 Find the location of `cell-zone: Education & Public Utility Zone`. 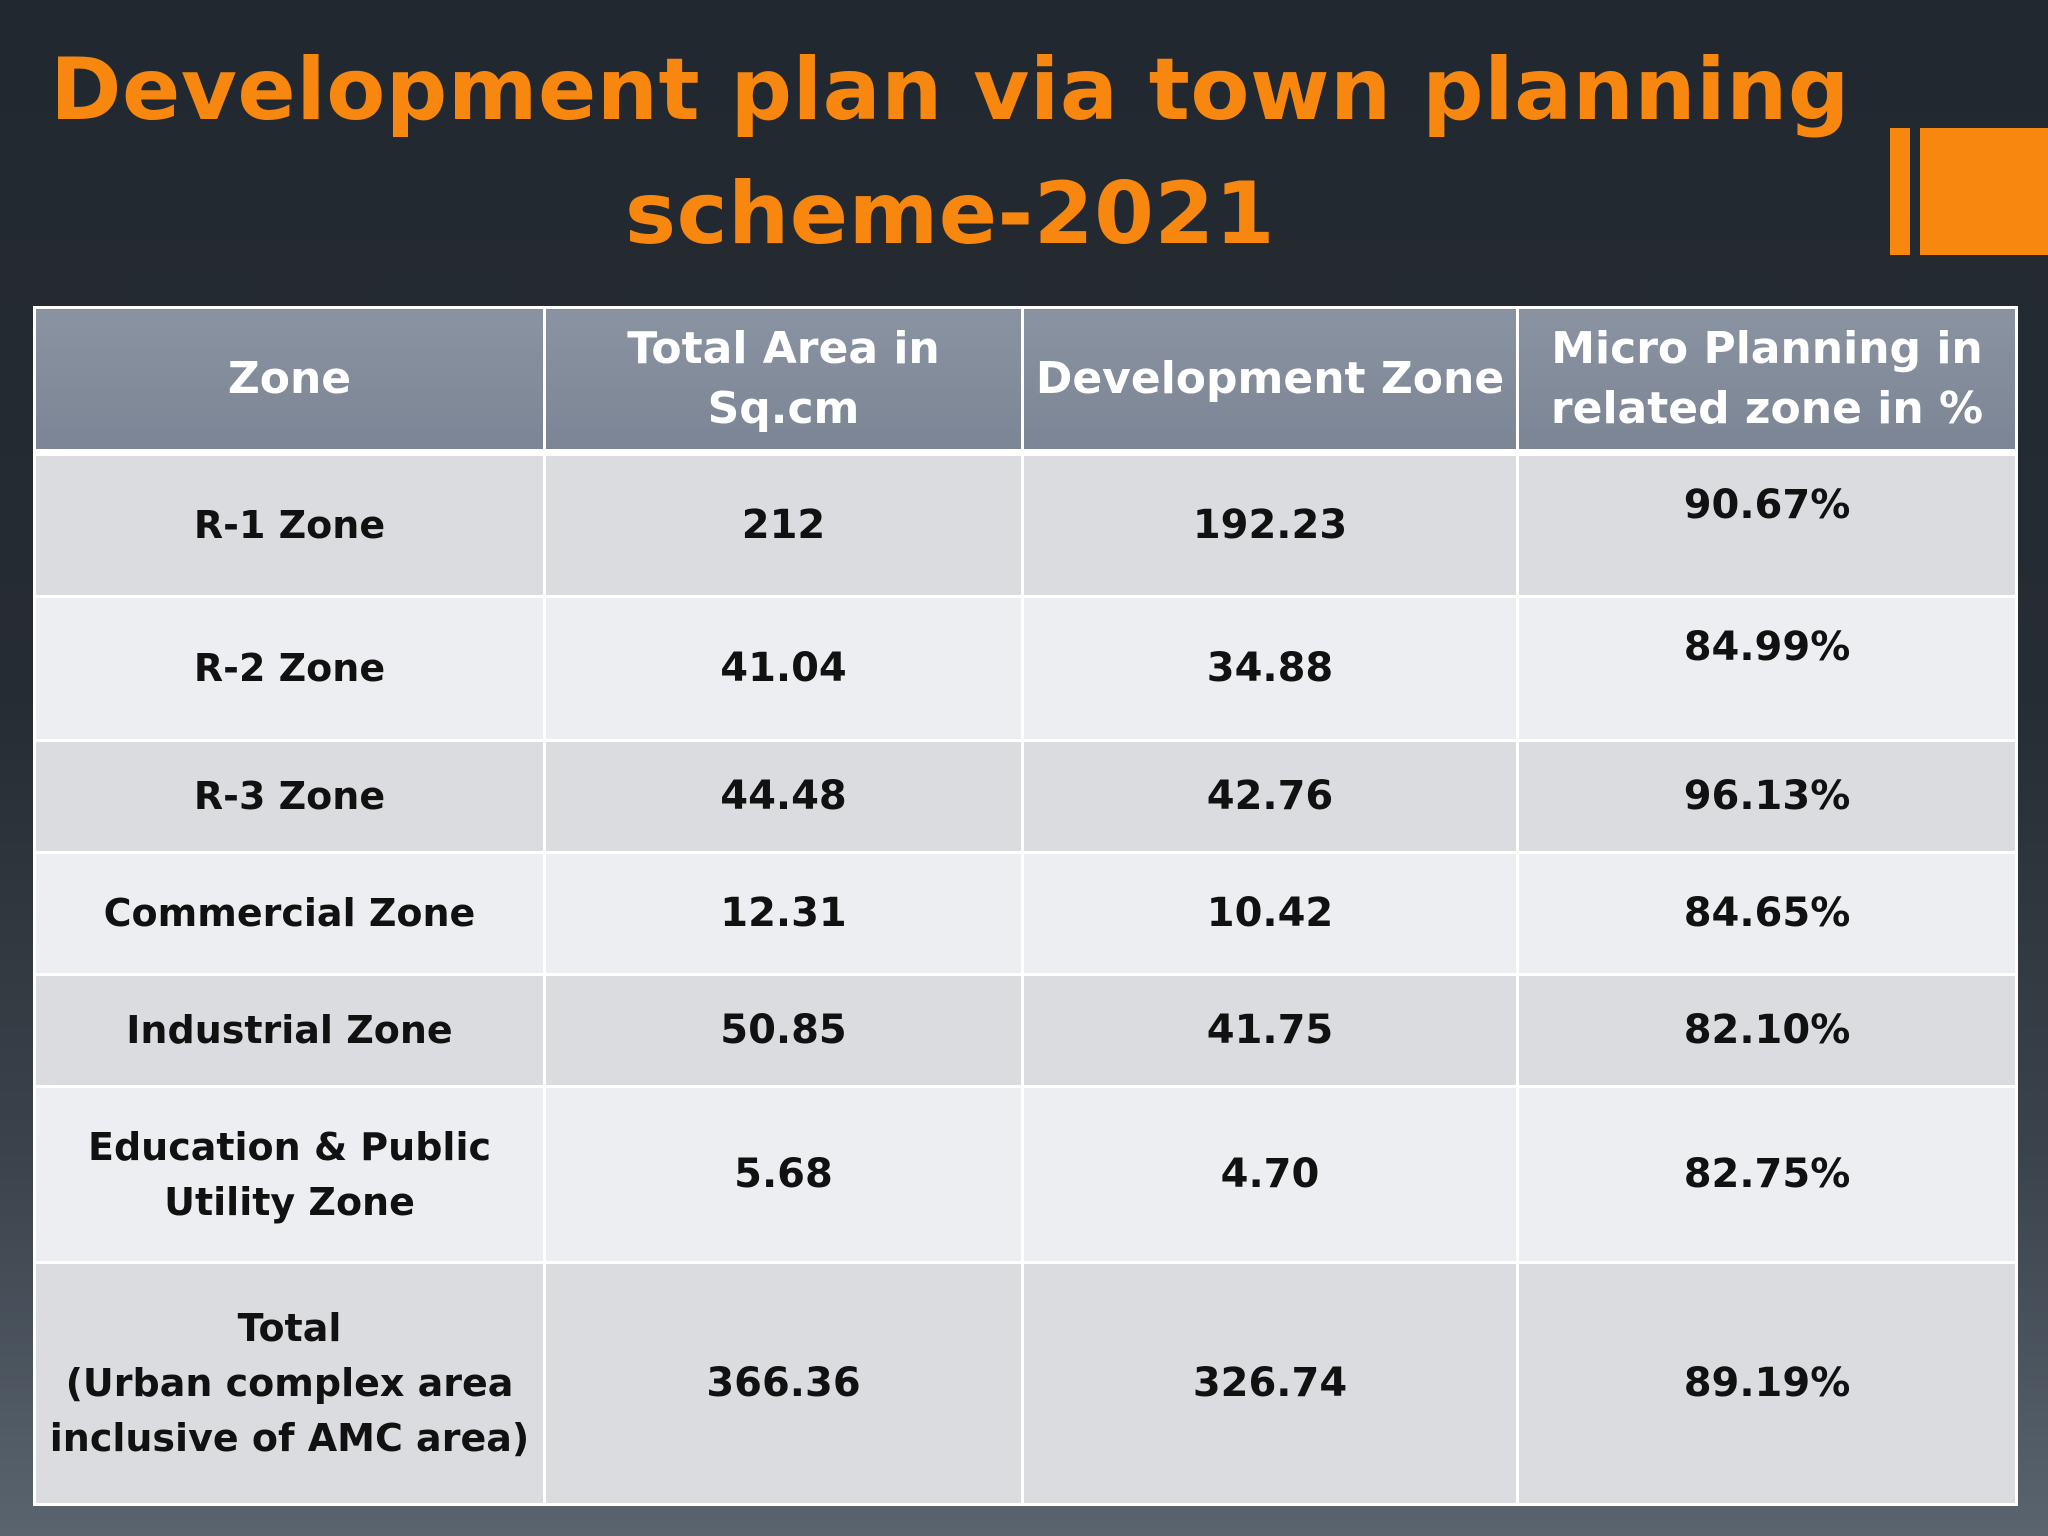

cell-zone: Education & Public Utility Zone is located at coordinates (289, 1174).